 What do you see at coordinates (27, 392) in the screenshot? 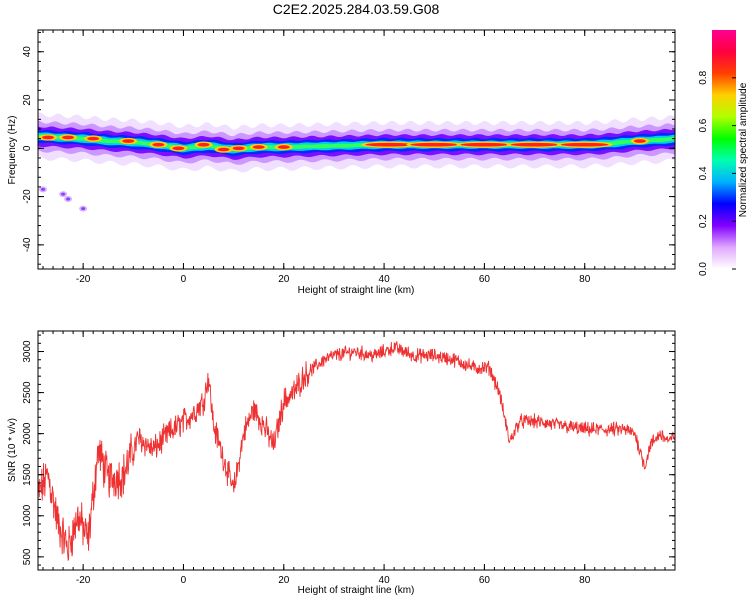
I see `snr-ytick-label: 2500` at bounding box center [27, 392].